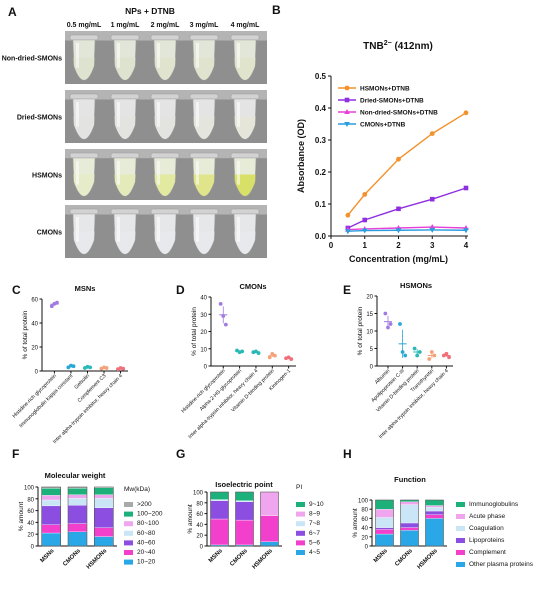 This screenshot has width=550, height=612. Describe the element at coordinates (316, 504) in the screenshot. I see `legend-entry: 9~10` at that location.